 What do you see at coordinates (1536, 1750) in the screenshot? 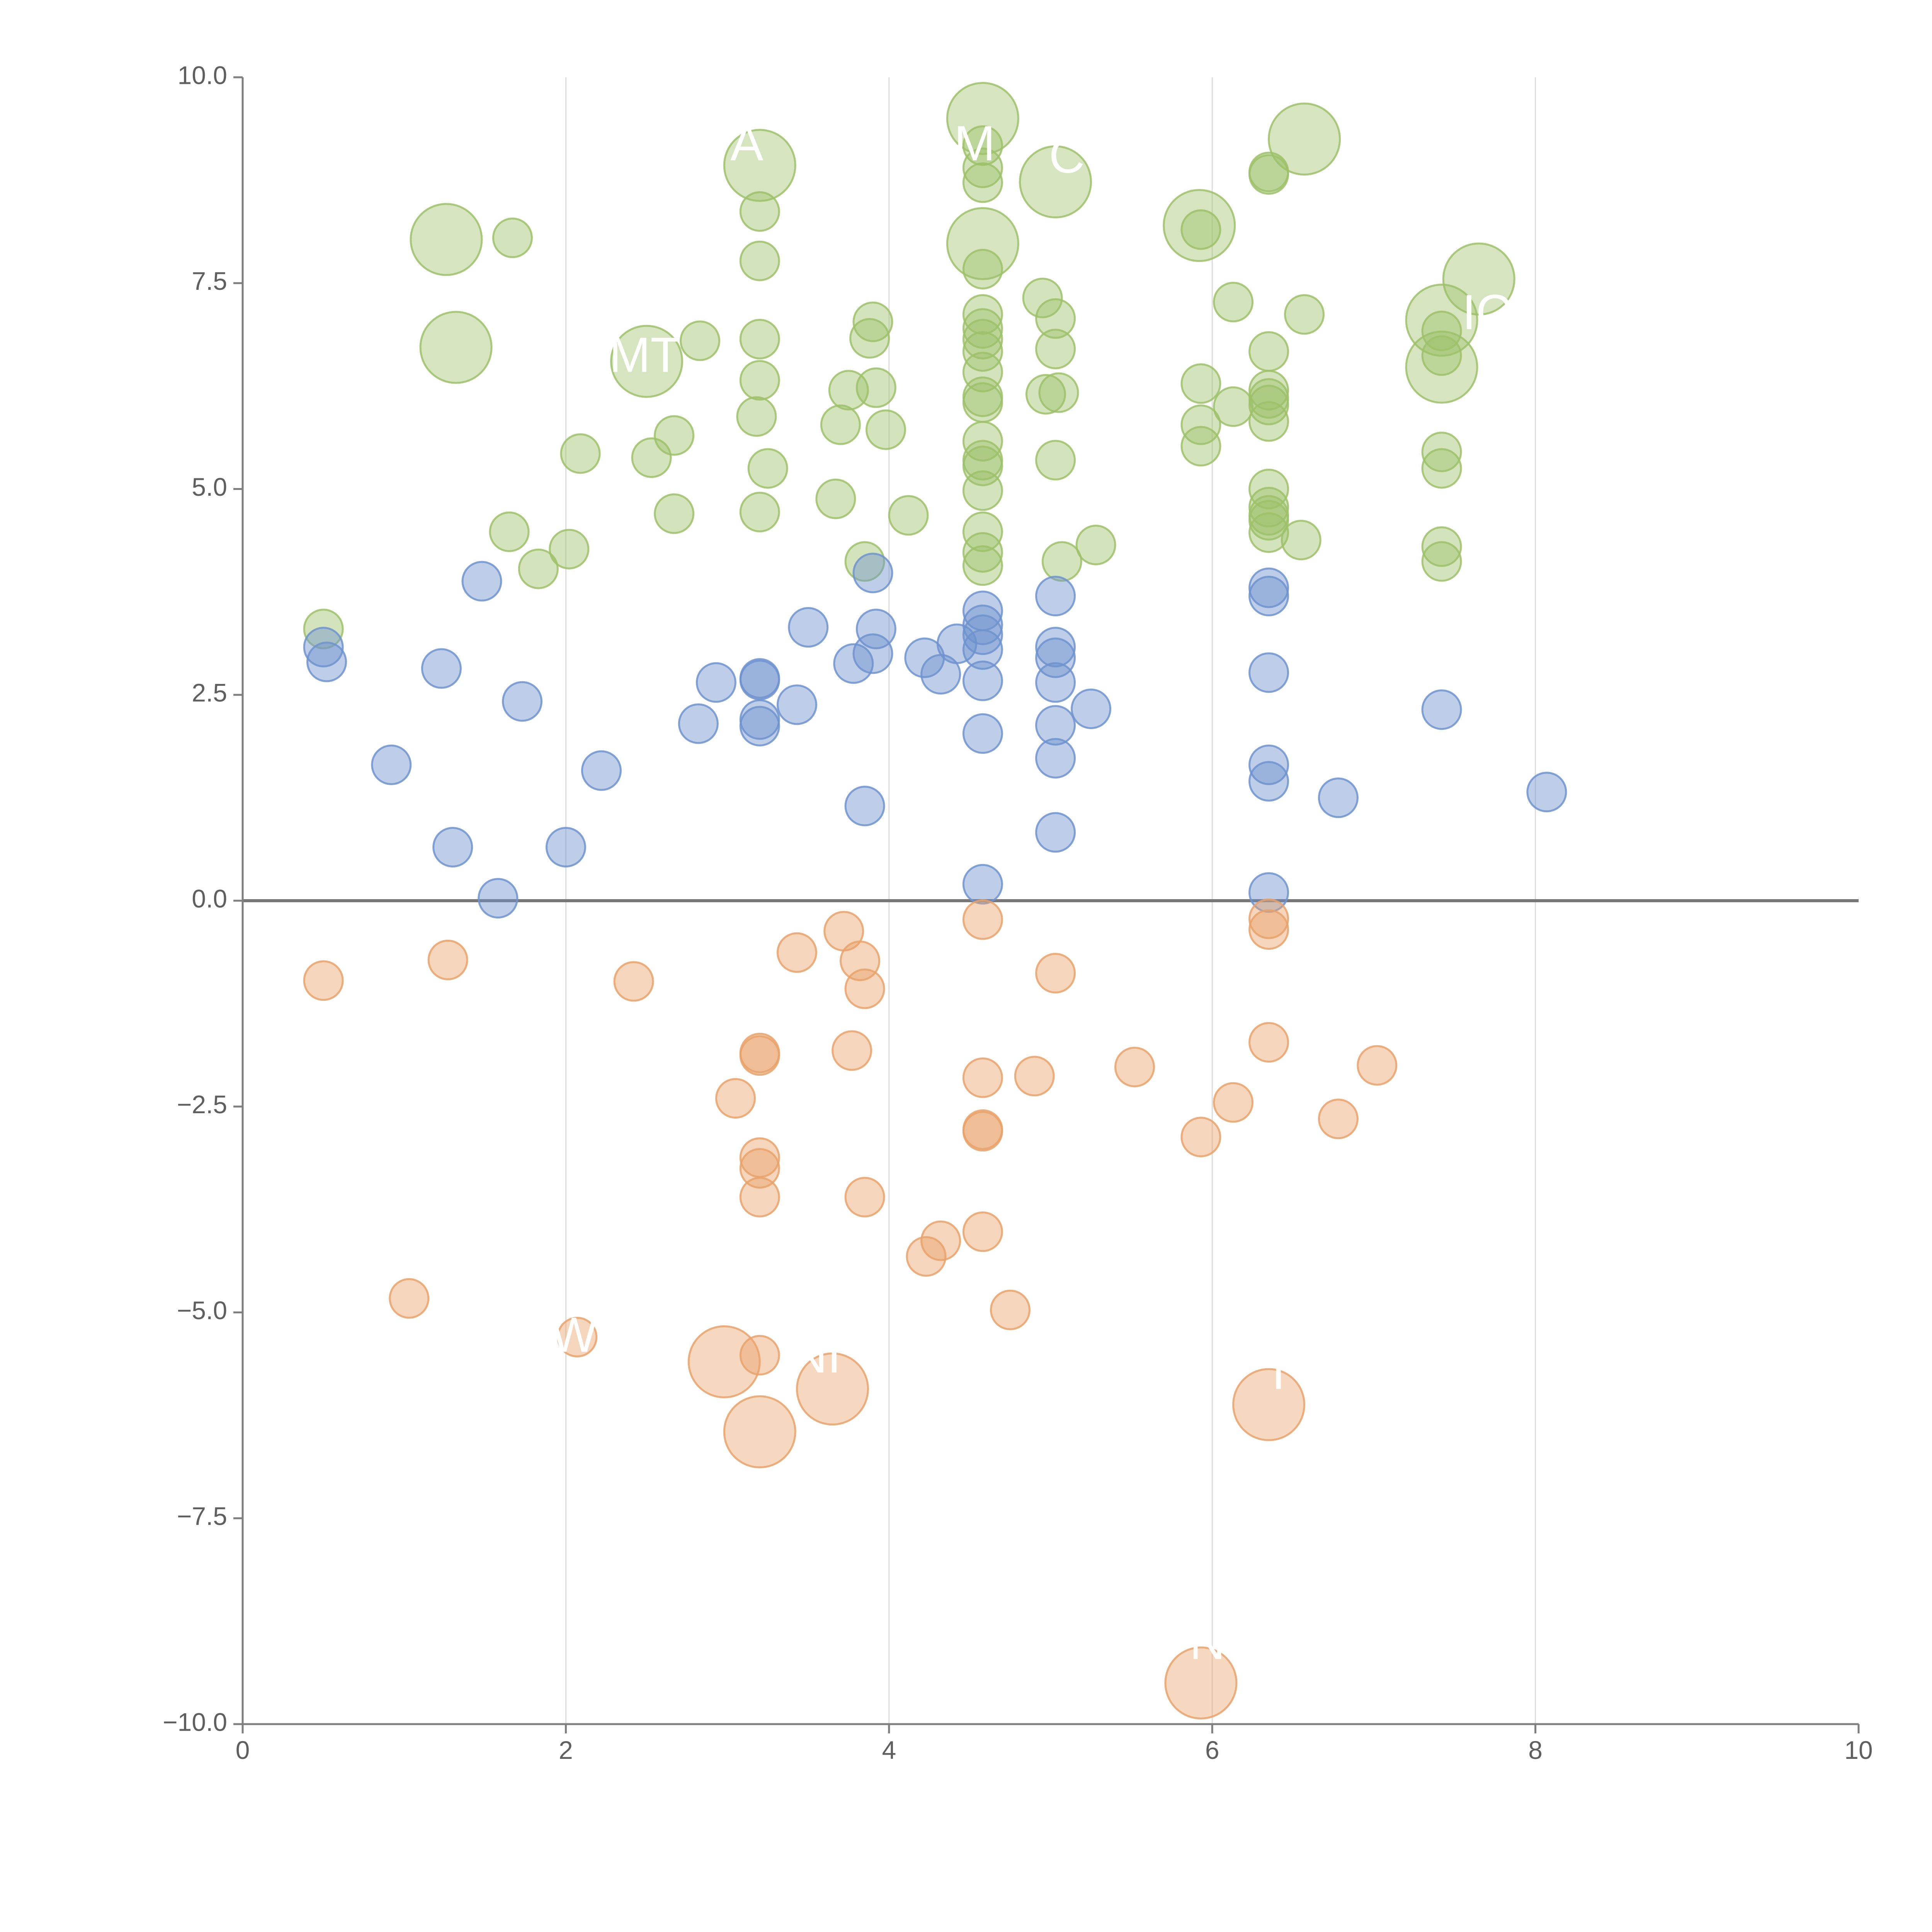
I see `x-tick-label-4: 8` at bounding box center [1536, 1750].